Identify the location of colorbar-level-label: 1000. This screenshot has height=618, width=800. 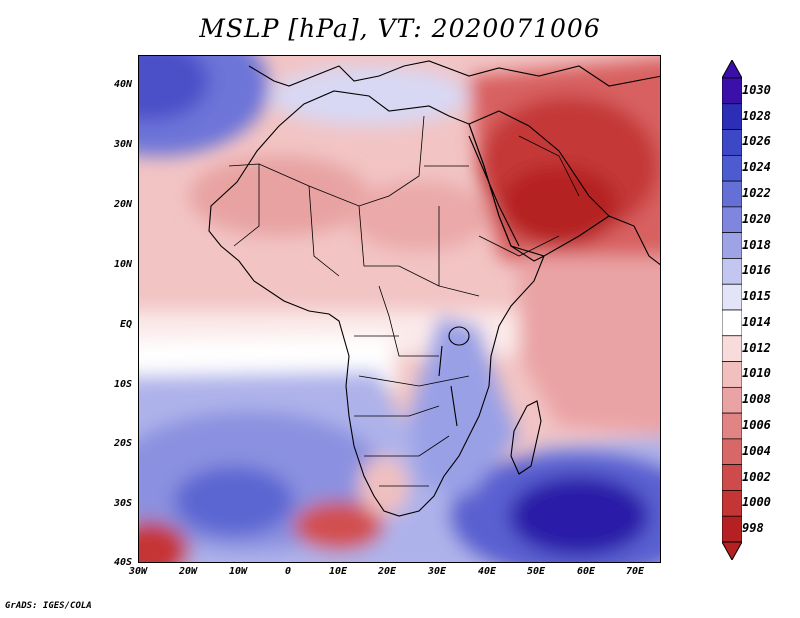
(756, 502).